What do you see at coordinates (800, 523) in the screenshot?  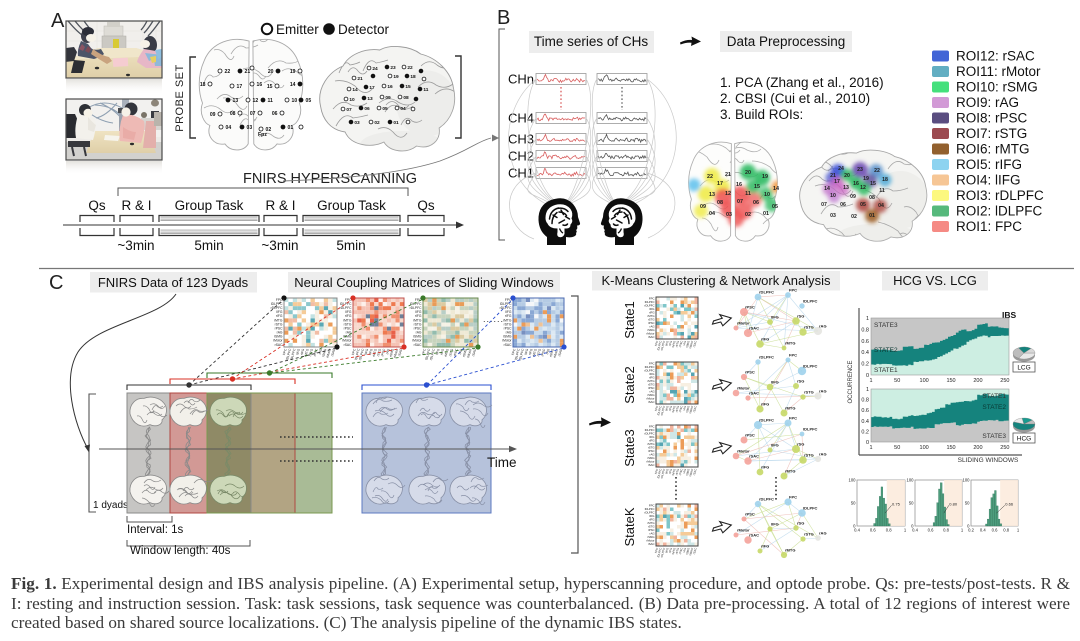 I see `svg-text: rSG` at bounding box center [800, 523].